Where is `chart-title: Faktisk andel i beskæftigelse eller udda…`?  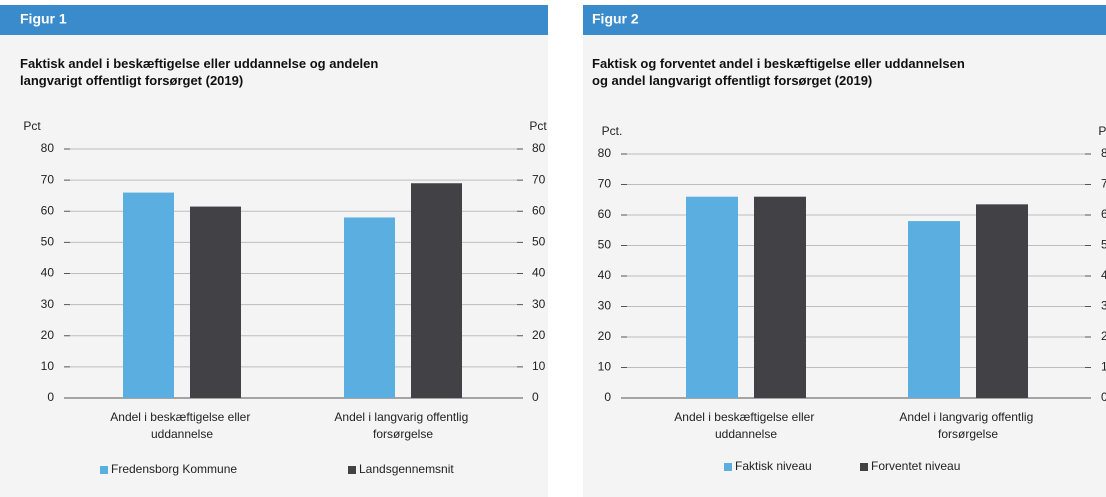
chart-title: Faktisk andel i beskæftigelse eller udda… is located at coordinates (201, 72).